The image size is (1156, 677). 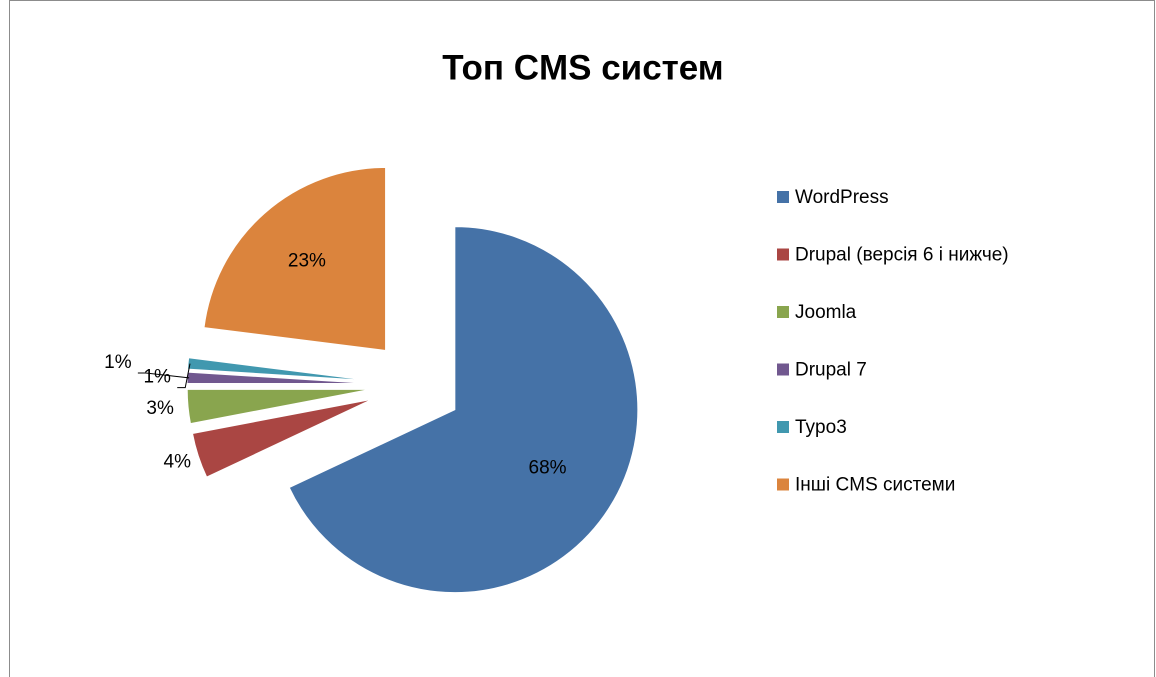 I want to click on data-label: 3%, so click(x=160, y=408).